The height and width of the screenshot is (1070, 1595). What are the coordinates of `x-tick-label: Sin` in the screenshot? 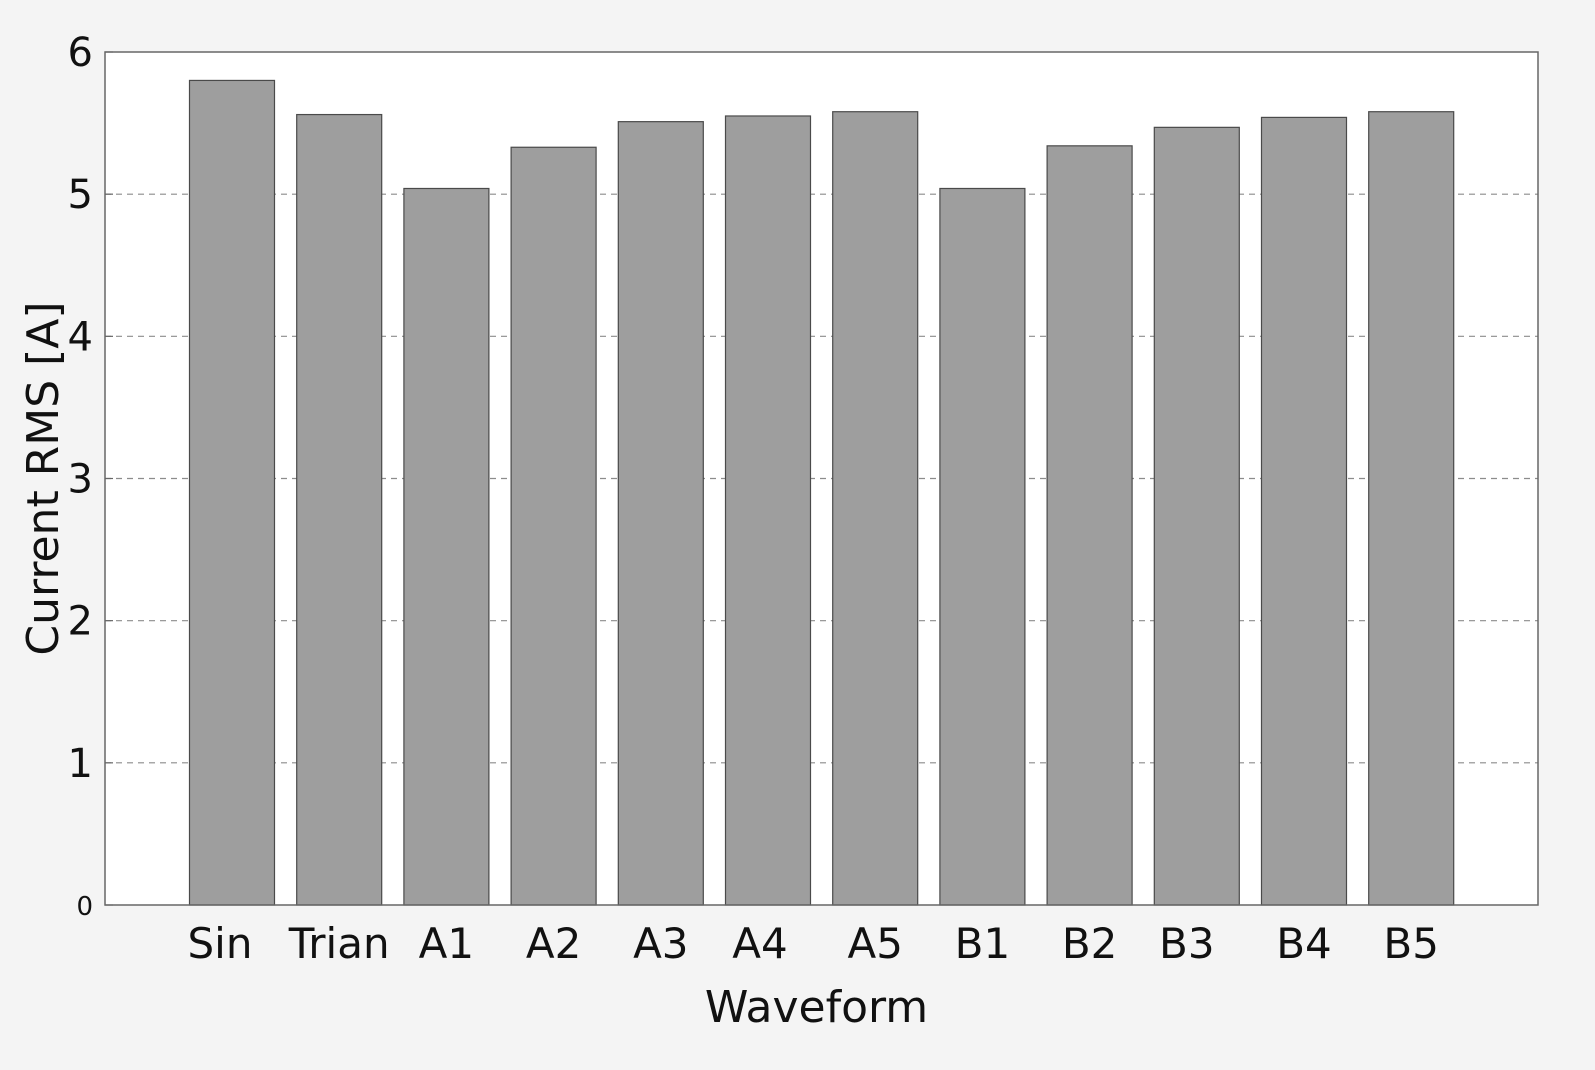 It's located at (220, 943).